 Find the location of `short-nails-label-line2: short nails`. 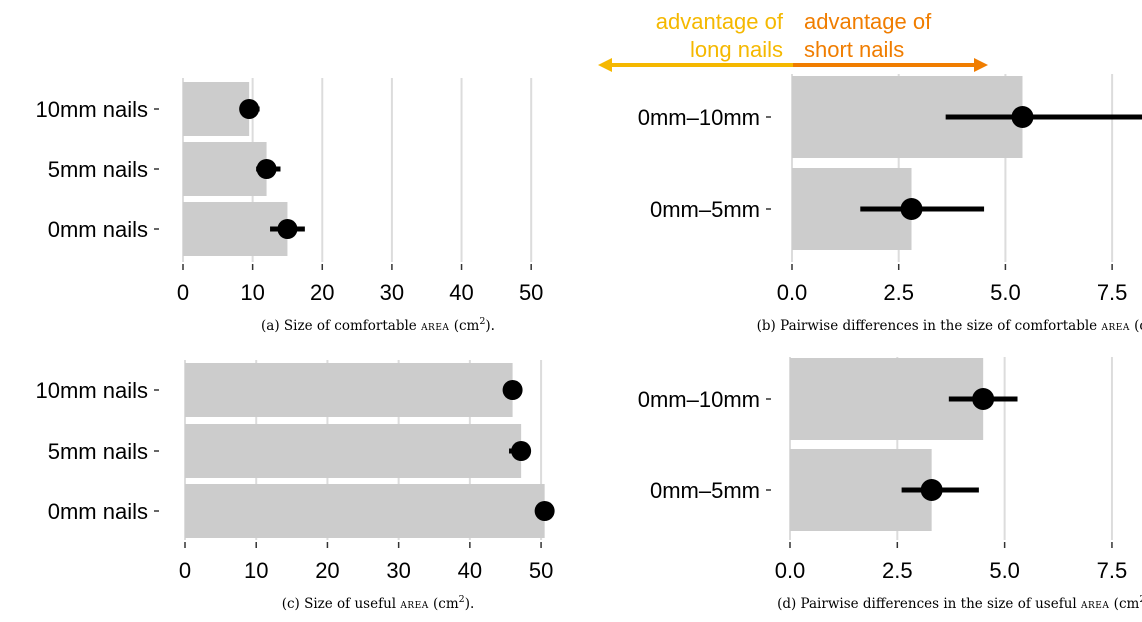

short-nails-label-line2: short nails is located at coordinates (854, 49).